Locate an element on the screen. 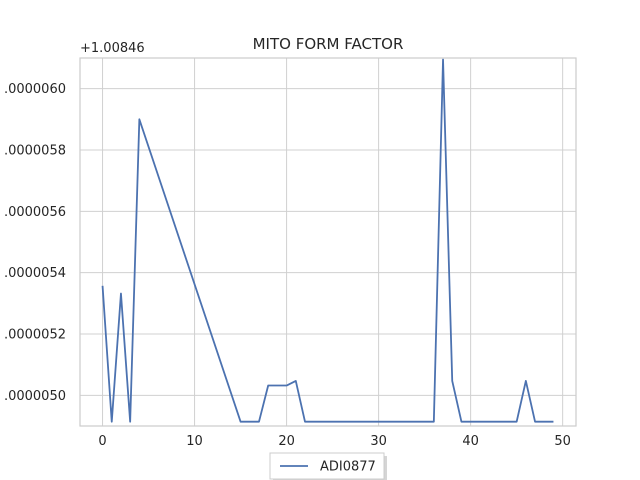  y-axis-offset-label: +1.00846 is located at coordinates (112, 48).